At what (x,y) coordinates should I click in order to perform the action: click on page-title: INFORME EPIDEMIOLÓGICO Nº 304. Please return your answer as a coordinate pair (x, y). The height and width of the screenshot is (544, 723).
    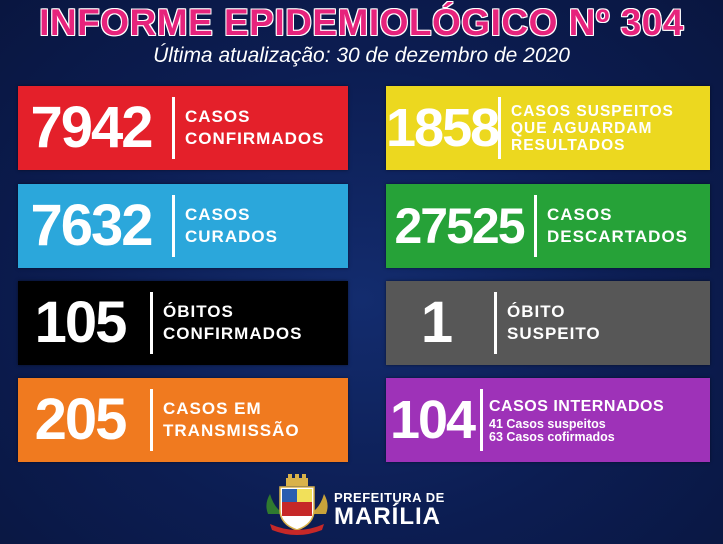
    Looking at the image, I should click on (361, 22).